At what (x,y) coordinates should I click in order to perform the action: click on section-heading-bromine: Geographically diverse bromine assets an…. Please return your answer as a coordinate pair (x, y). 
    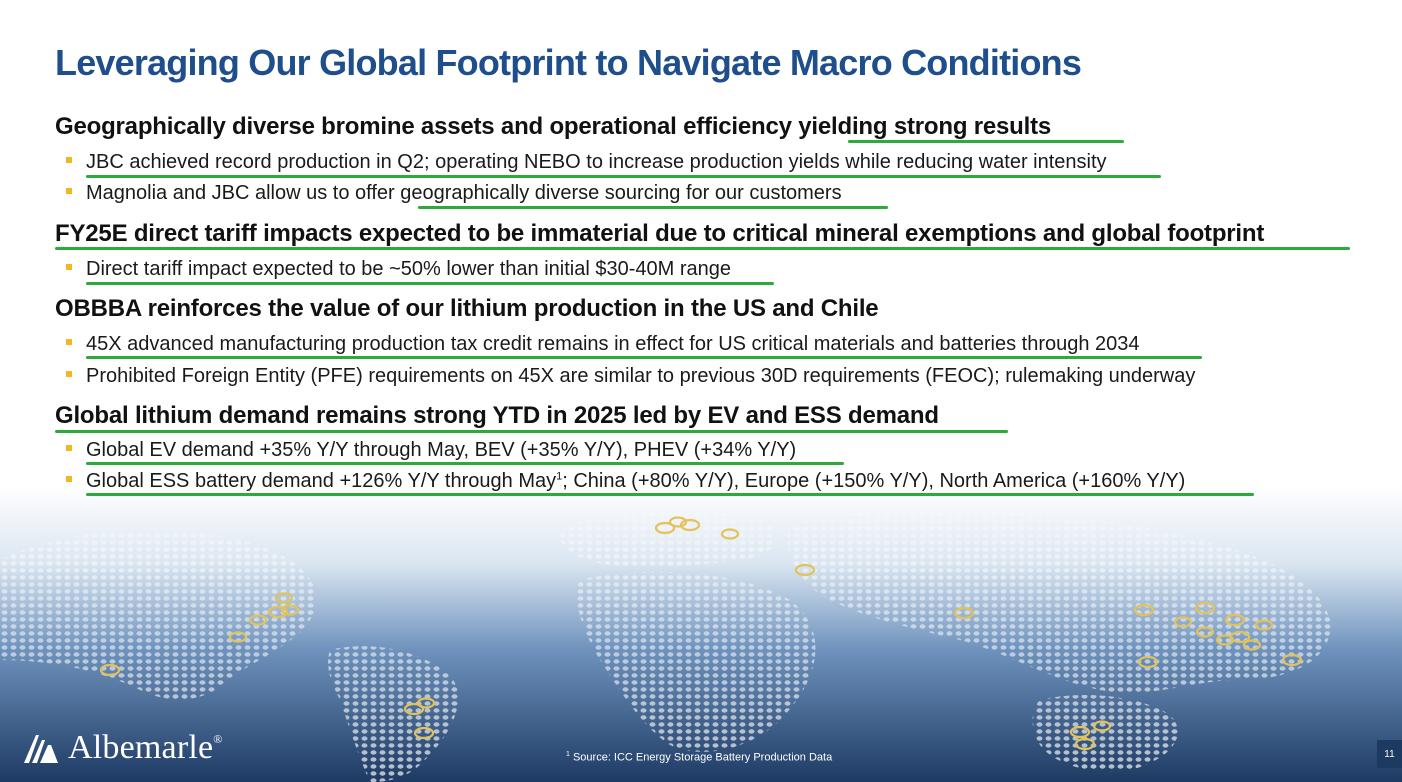
    Looking at the image, I should click on (553, 126).